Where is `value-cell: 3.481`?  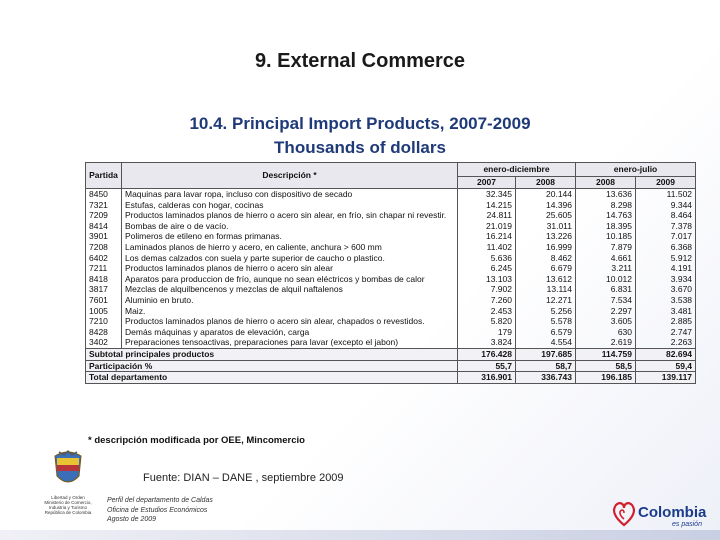
value-cell: 3.481 is located at coordinates (666, 311).